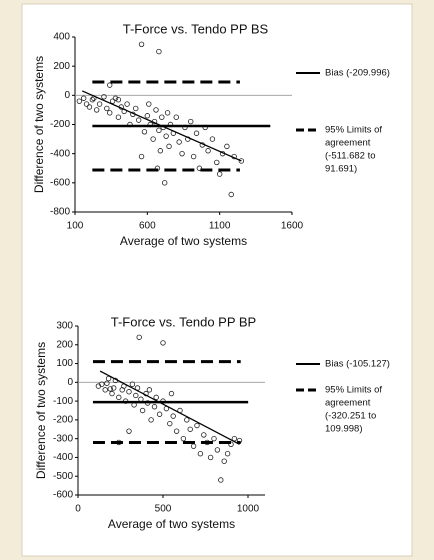 Image resolution: width=434 pixels, height=560 pixels. I want to click on x-tick-label: 0, so click(78, 509).